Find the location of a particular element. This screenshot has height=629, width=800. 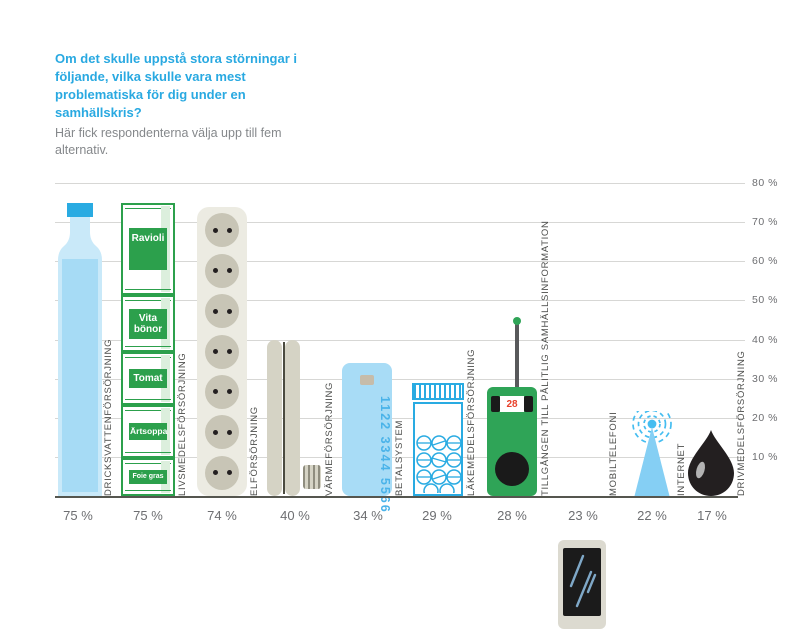

can-label: Foie gras is located at coordinates (148, 477).